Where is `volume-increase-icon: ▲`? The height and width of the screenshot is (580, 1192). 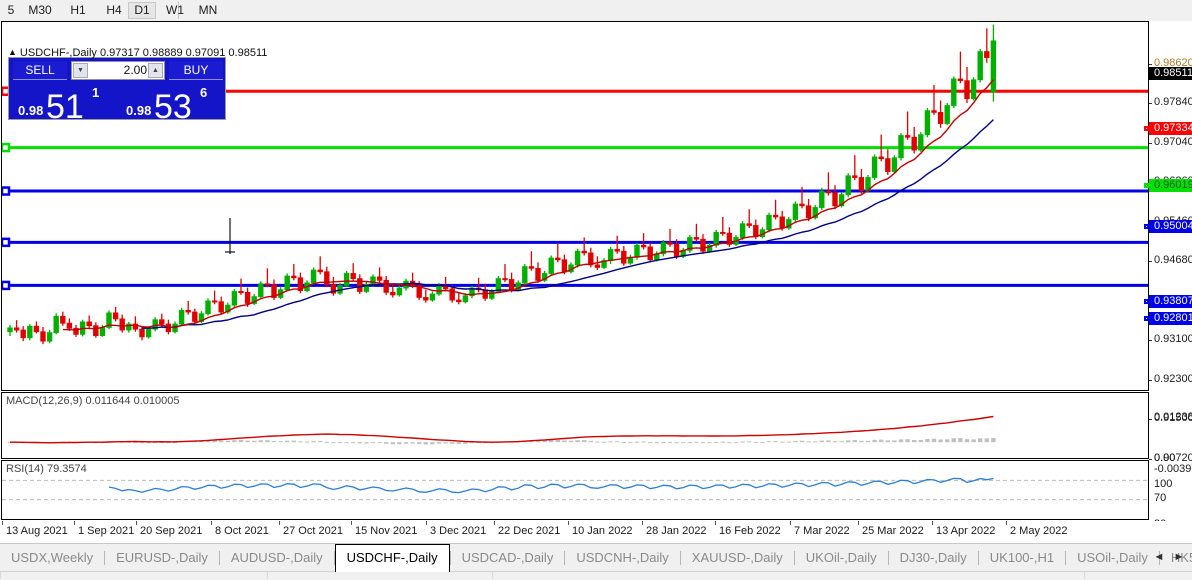
volume-increase-icon: ▲ is located at coordinates (155, 70).